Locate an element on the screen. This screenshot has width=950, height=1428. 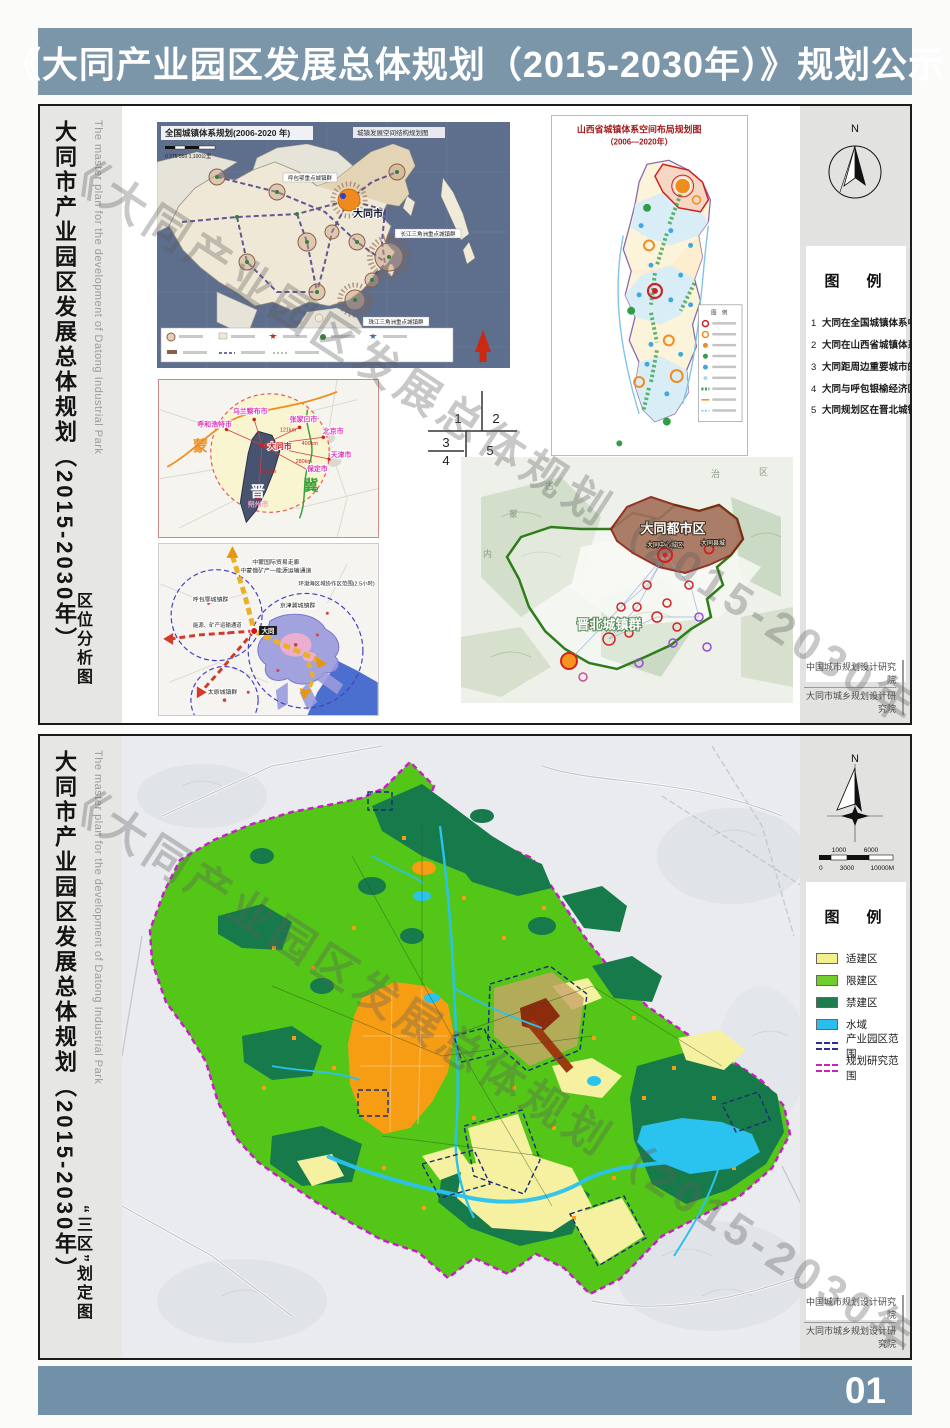
compass-n-label: N is located at coordinates (855, 129).